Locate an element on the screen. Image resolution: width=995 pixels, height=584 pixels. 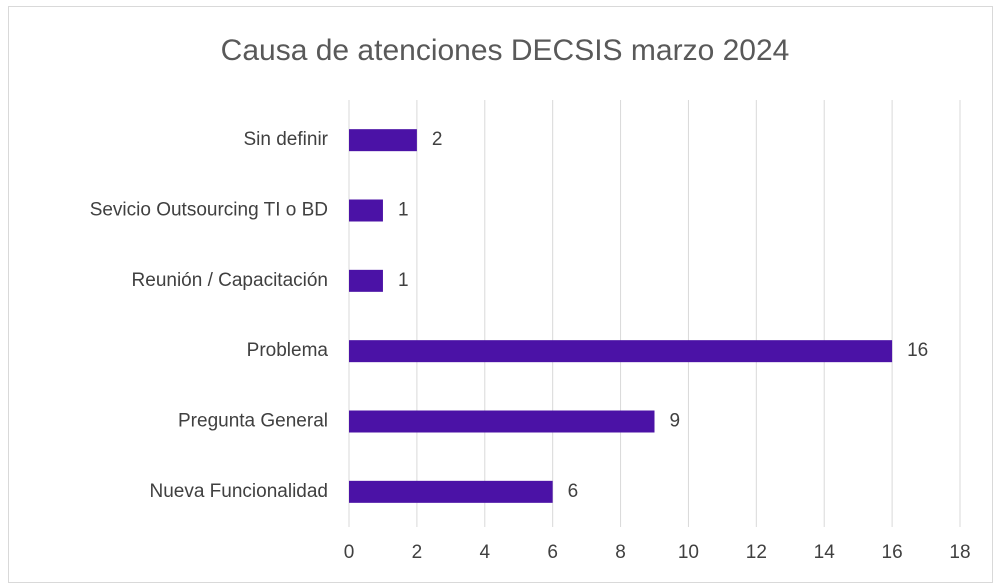
y-tick-label: Reunión / Capacitación is located at coordinates (230, 280).